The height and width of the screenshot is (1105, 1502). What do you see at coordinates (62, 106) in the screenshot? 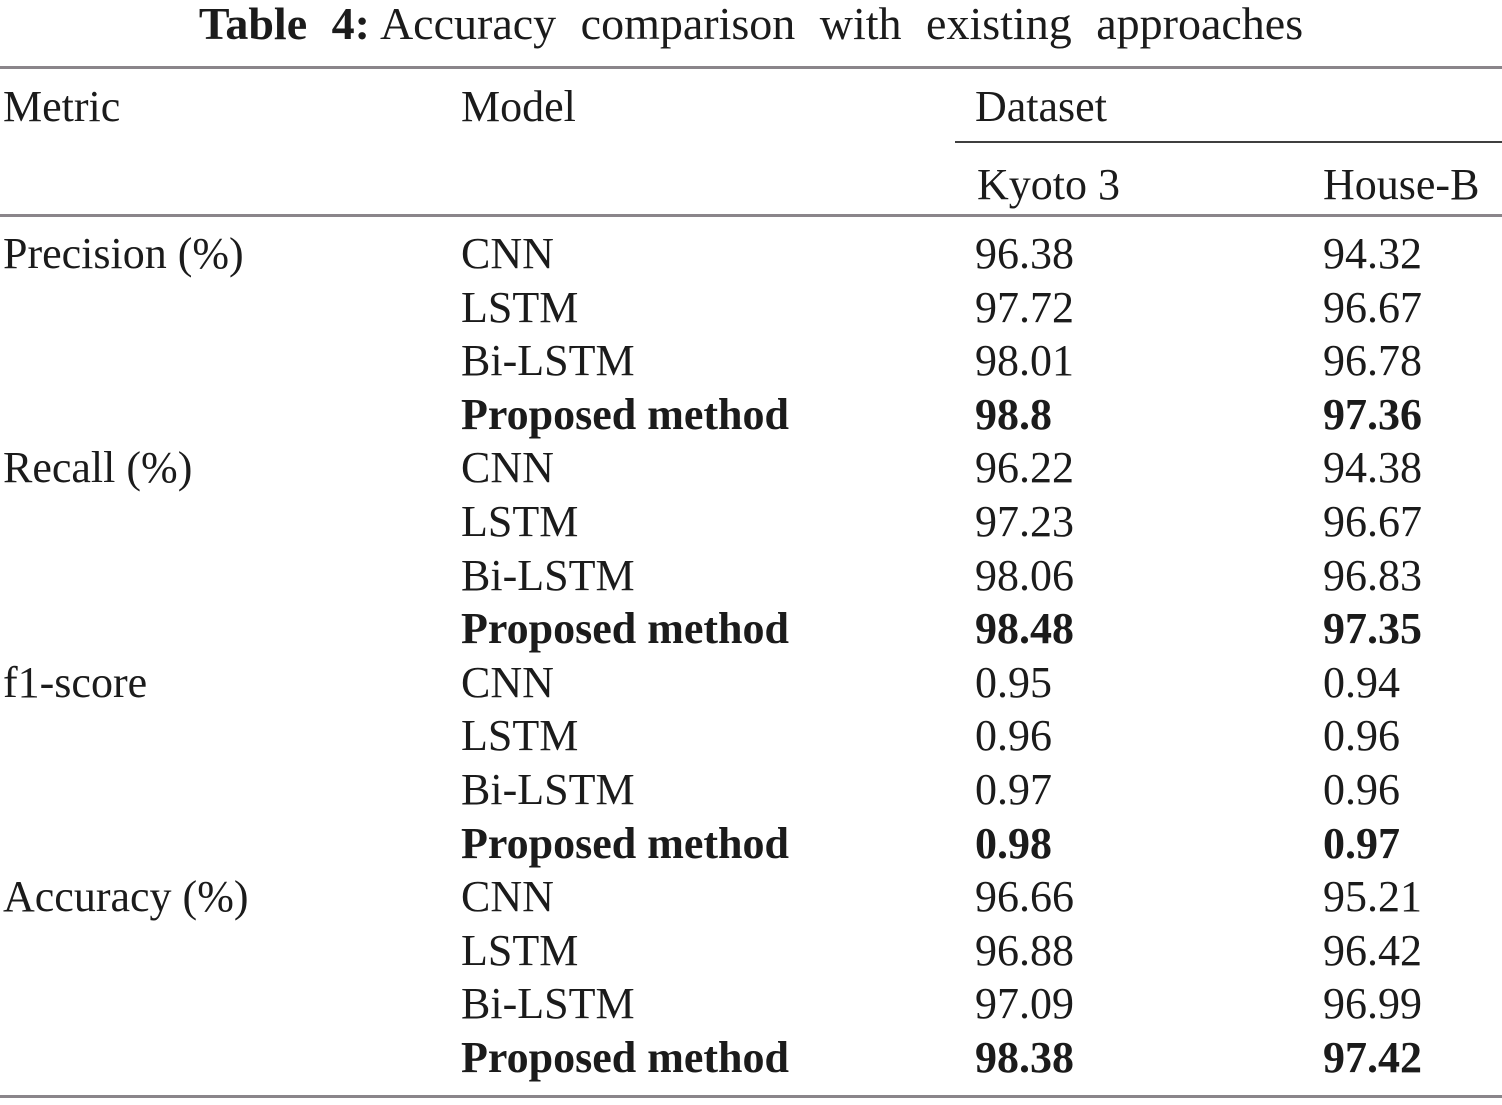
I see `col-header-metric: Metric` at bounding box center [62, 106].